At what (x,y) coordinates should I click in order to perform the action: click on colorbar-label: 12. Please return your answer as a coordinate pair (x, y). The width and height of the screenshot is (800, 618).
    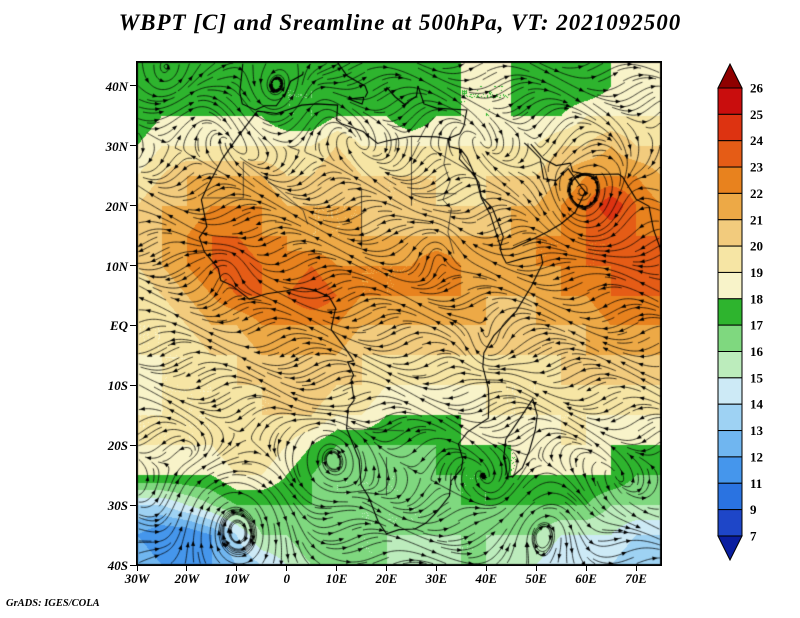
    Looking at the image, I should click on (756, 456).